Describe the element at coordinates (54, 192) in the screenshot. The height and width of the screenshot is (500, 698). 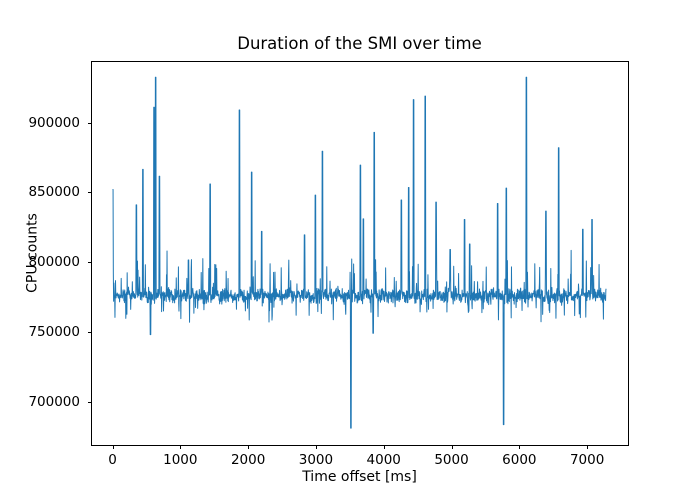
I see `y-tick-label: 850000` at that location.